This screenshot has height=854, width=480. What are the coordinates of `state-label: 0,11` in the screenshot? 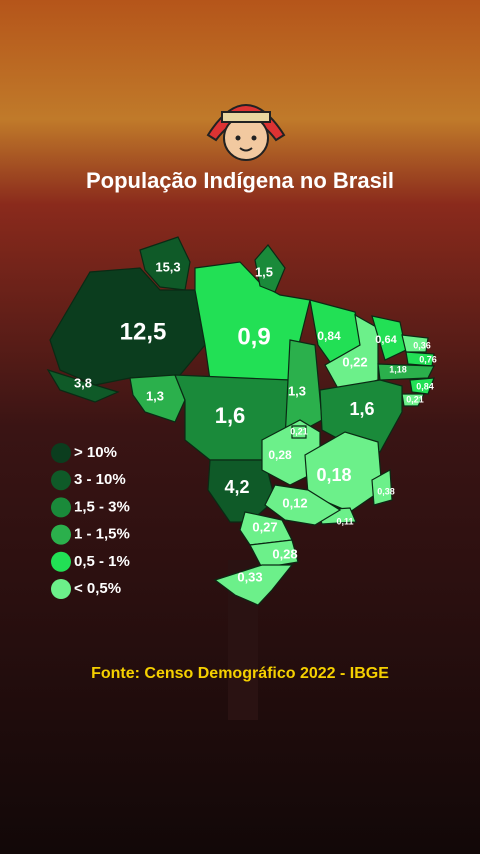 It's located at (344, 521).